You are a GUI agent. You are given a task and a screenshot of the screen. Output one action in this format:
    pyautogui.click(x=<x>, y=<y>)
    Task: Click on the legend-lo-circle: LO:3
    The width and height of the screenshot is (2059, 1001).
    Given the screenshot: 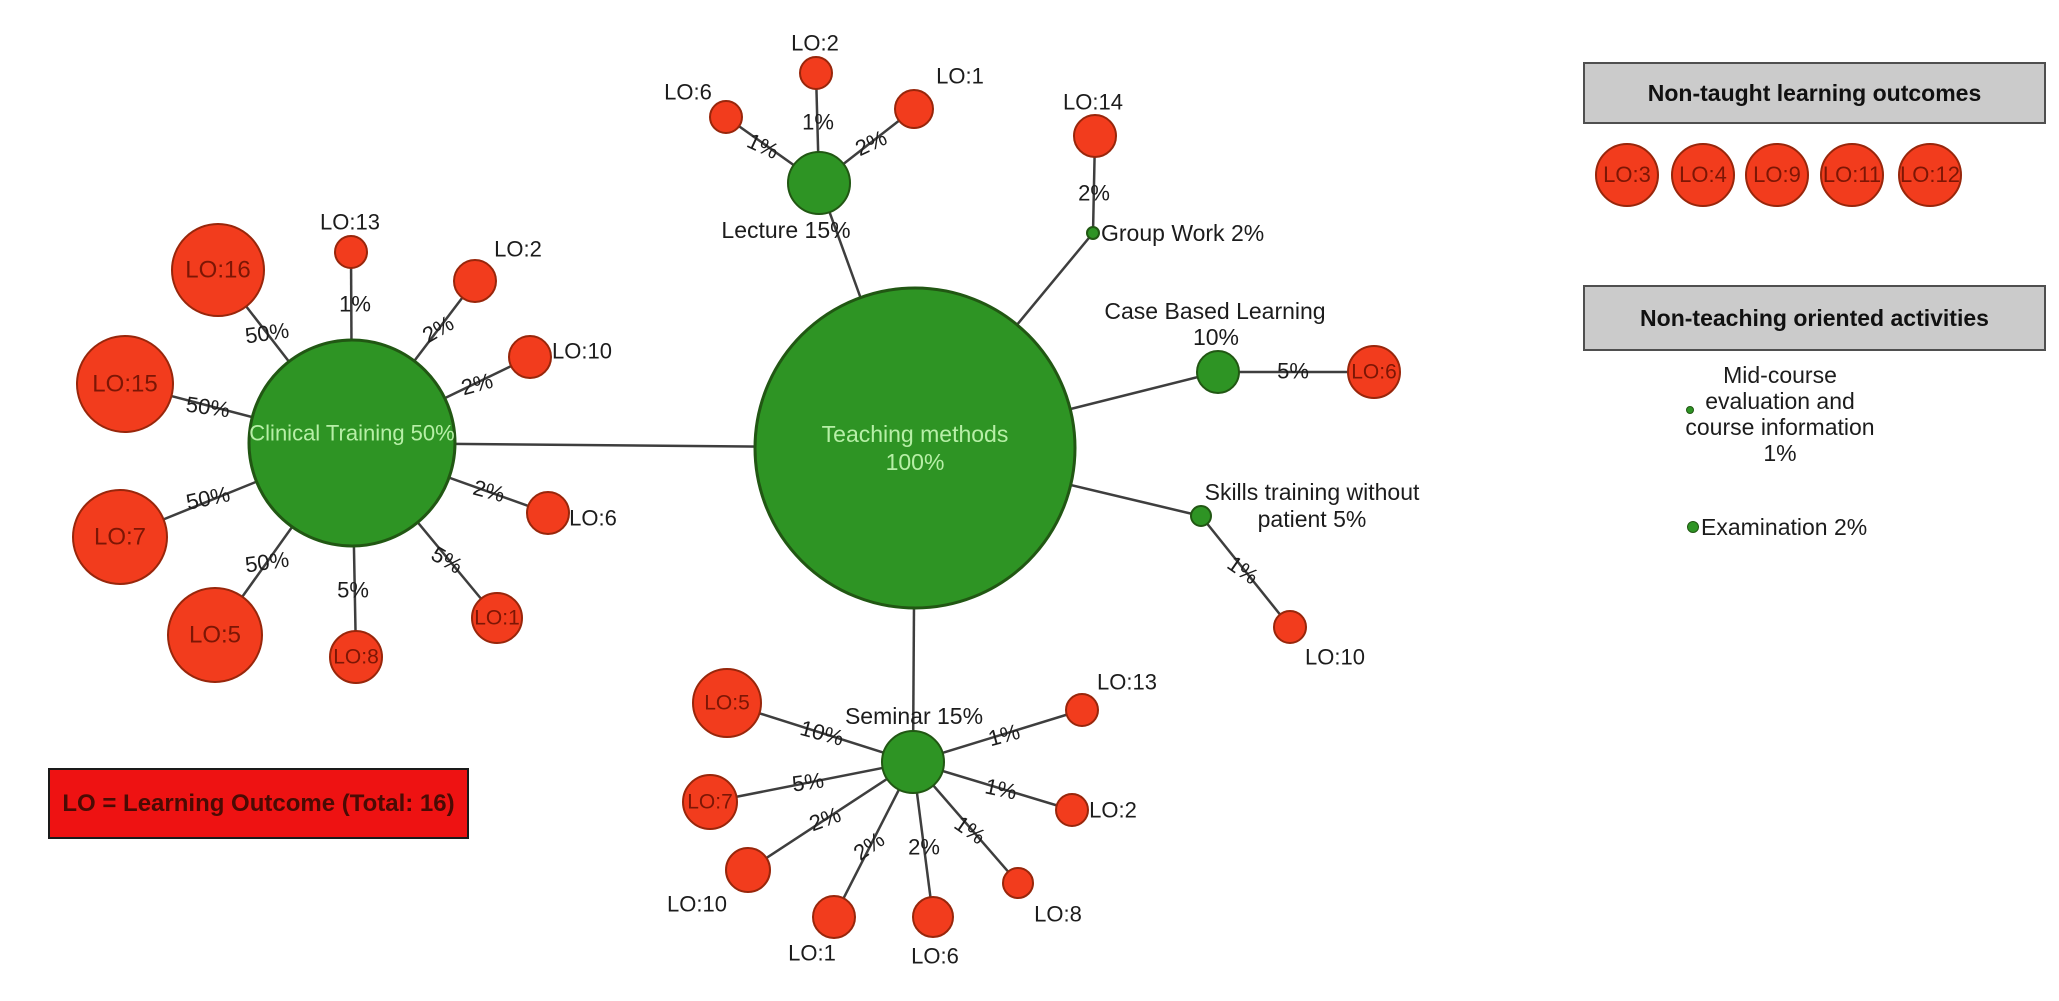 What is the action you would take?
    pyautogui.click(x=1627, y=175)
    